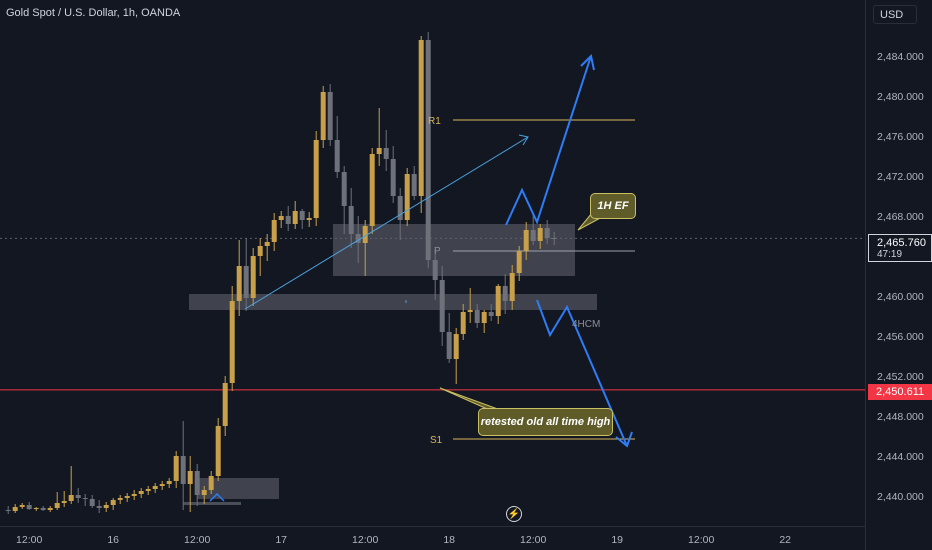 This screenshot has height=550, width=932. I want to click on bull-arrowhead, so click(587, 62).